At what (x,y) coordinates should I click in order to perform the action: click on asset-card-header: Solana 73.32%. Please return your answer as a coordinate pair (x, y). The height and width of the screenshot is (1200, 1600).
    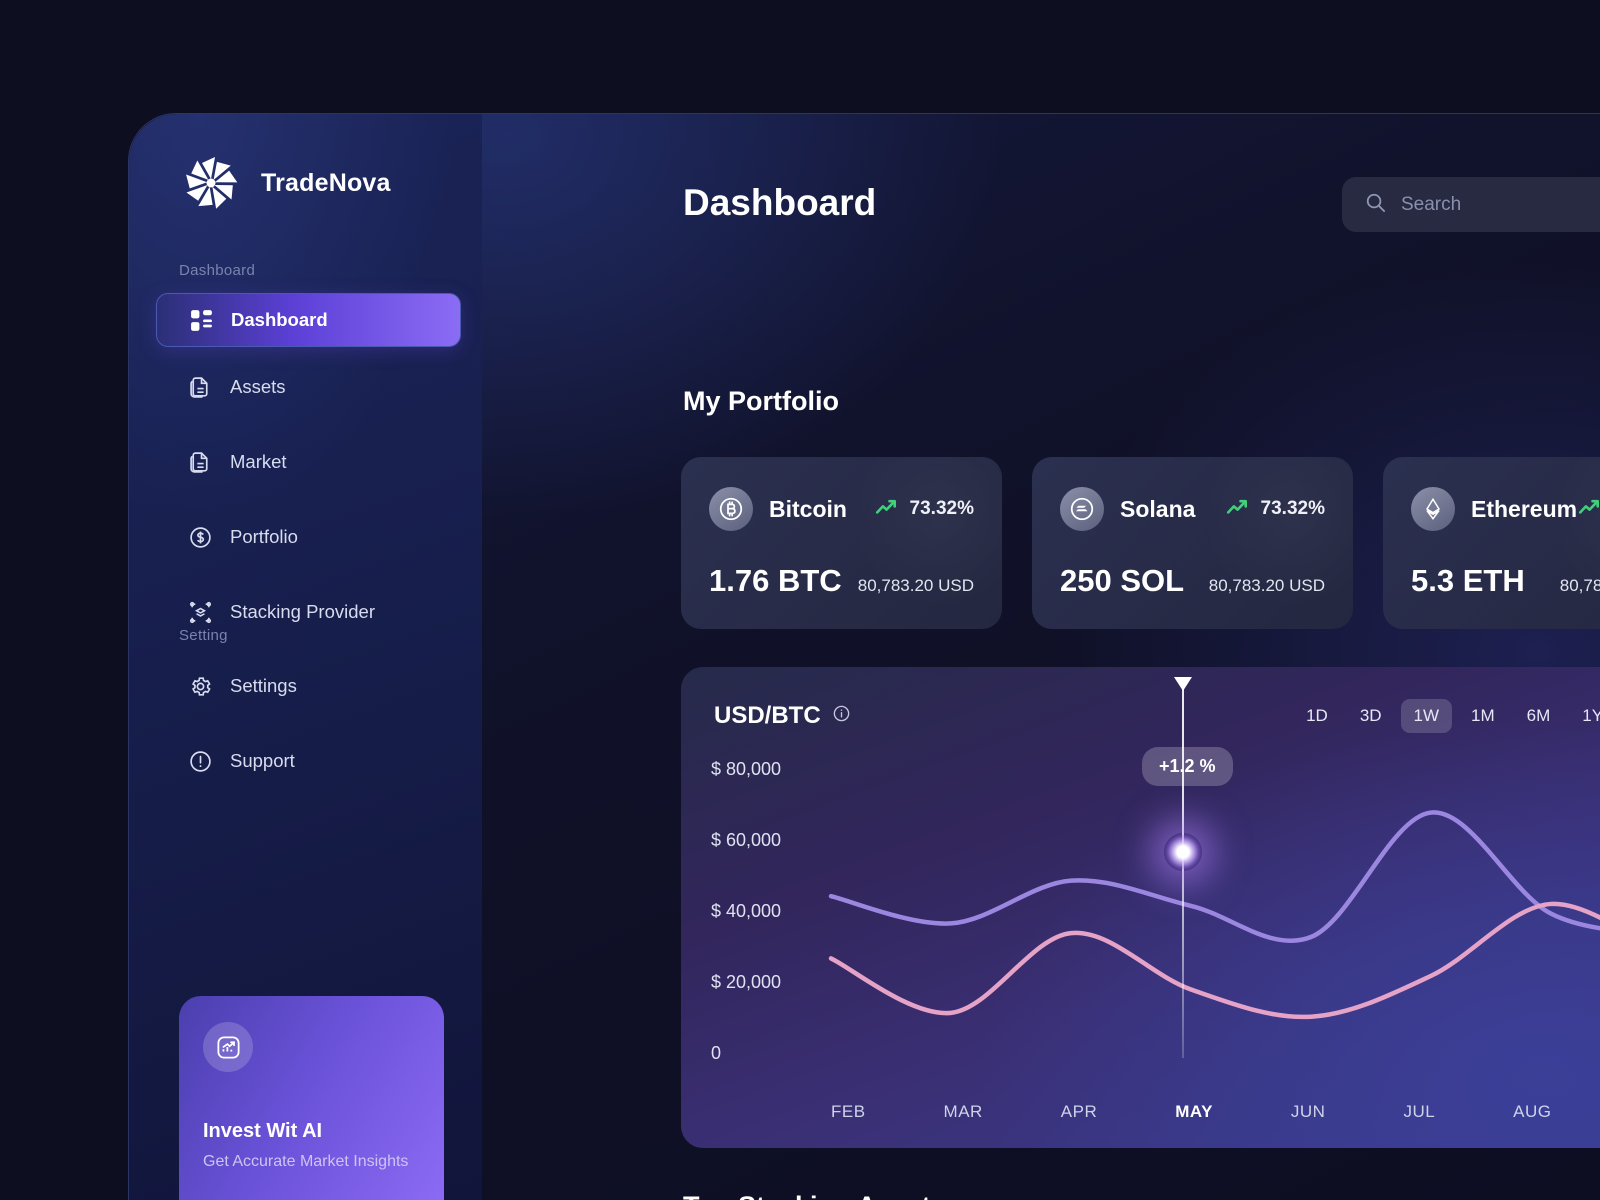
    Looking at the image, I should click on (1192, 509).